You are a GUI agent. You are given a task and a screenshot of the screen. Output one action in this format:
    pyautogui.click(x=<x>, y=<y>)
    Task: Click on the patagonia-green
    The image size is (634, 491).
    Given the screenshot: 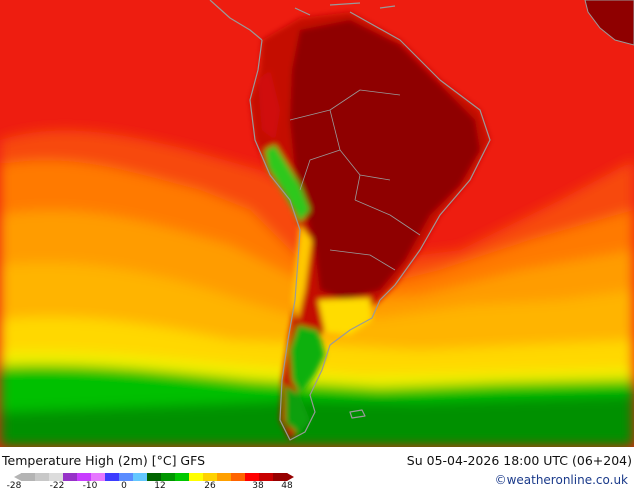 What is the action you would take?
    pyautogui.click(x=307, y=360)
    